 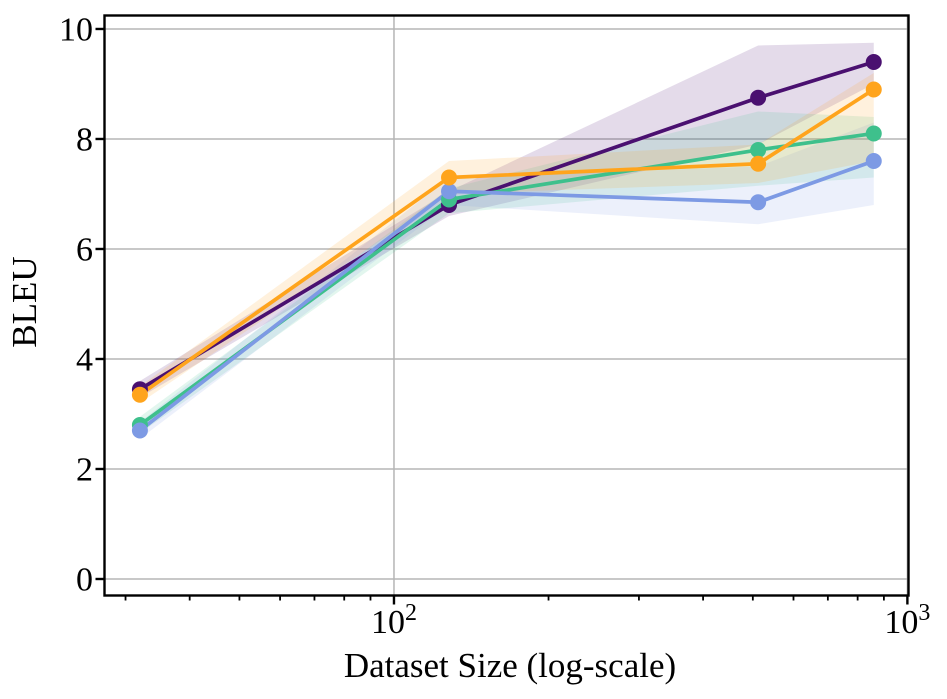 I want to click on y-tick-label: 4, so click(x=84, y=359).